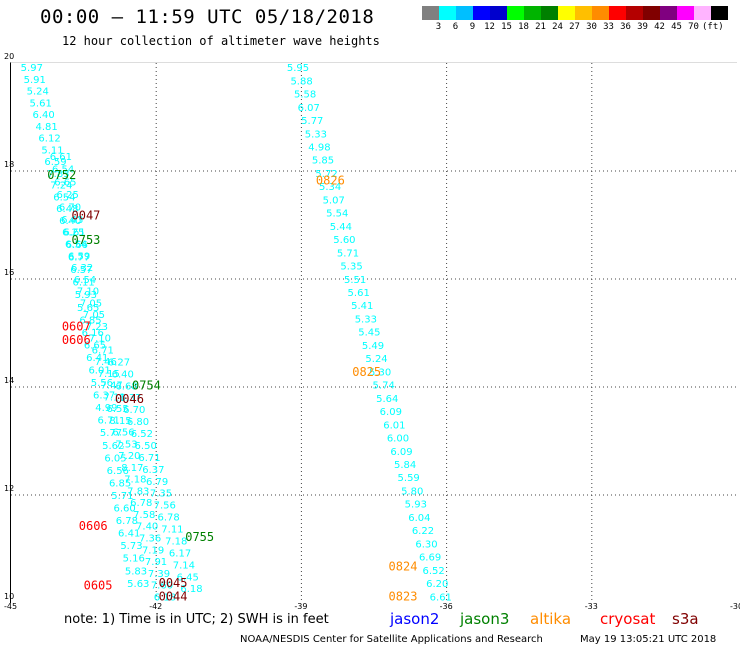  I want to click on timestamp-text: May 19 13:05:21 UTC 2018, so click(648, 639).